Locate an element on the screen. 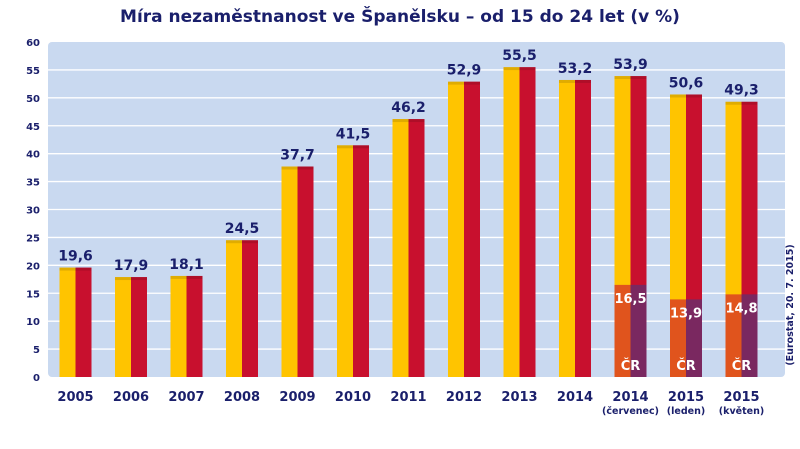 The width and height of the screenshot is (800, 449). value-label: 24,5 is located at coordinates (242, 229).